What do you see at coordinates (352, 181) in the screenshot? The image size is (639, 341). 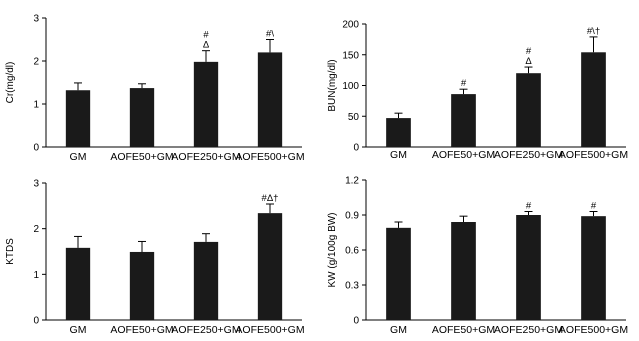 I see `y-tick-label: 1.2` at bounding box center [352, 181].